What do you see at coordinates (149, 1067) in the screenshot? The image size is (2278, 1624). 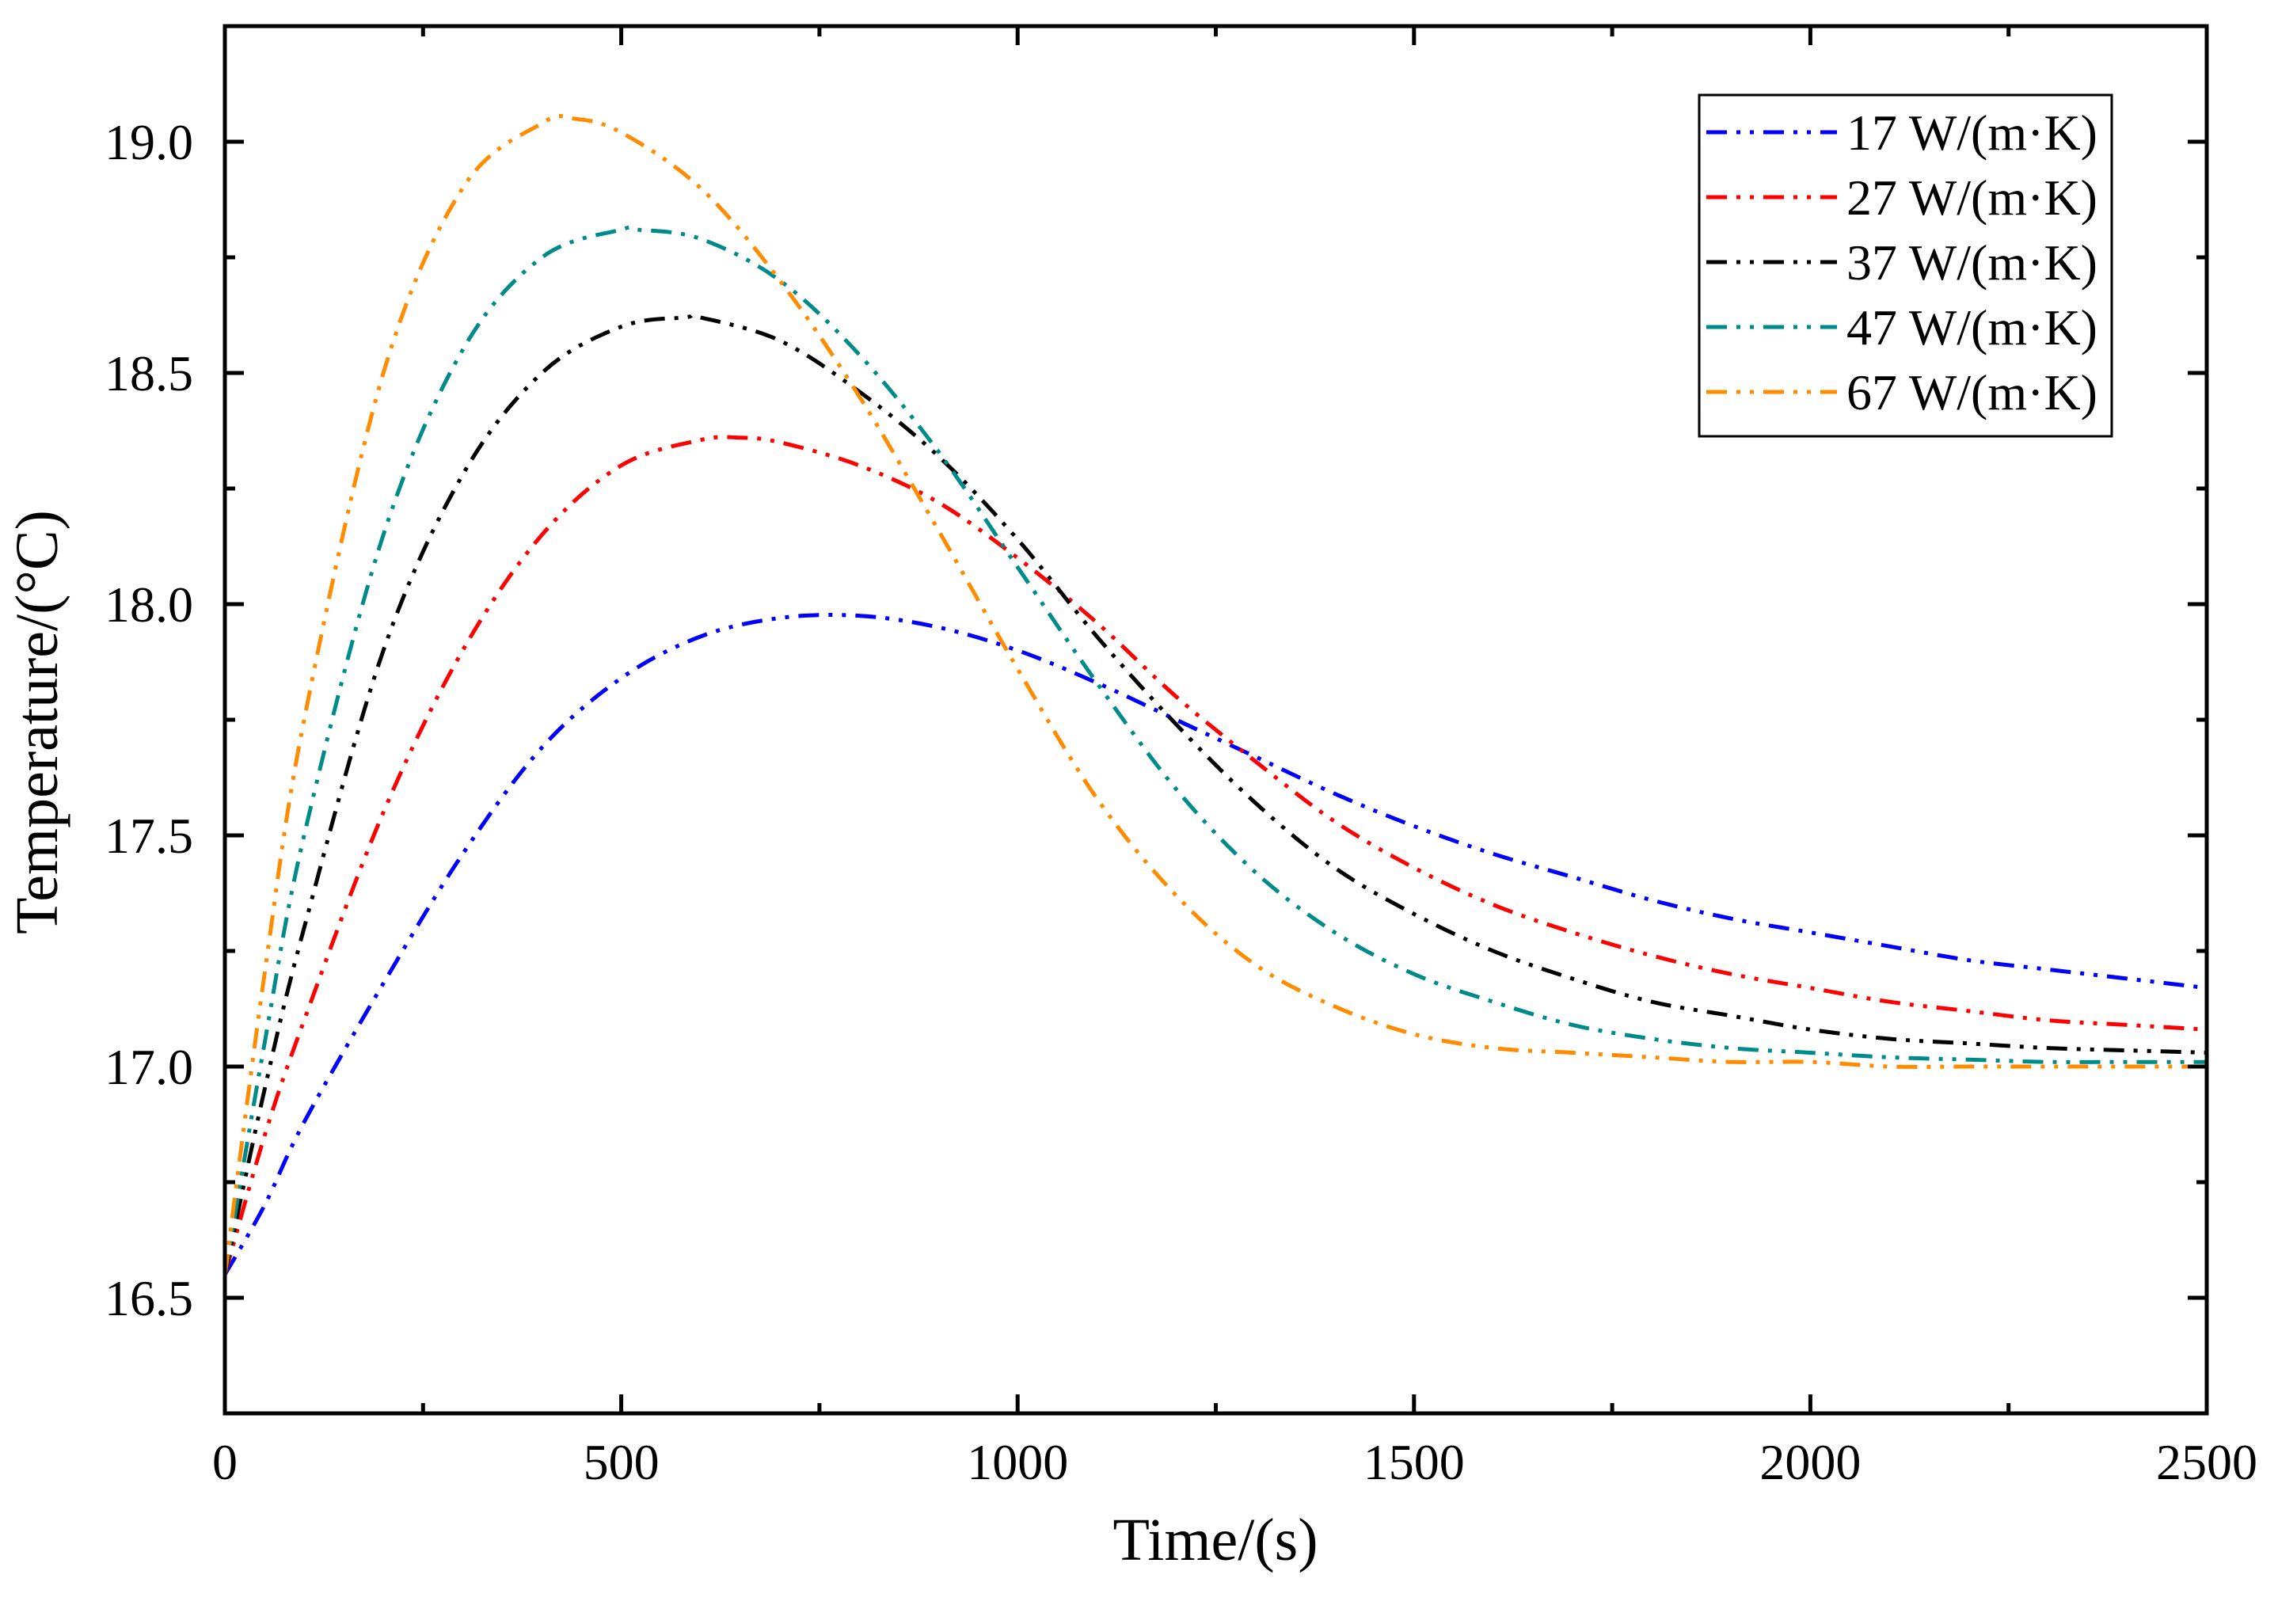 I see `y-tick-label: 17.0` at bounding box center [149, 1067].